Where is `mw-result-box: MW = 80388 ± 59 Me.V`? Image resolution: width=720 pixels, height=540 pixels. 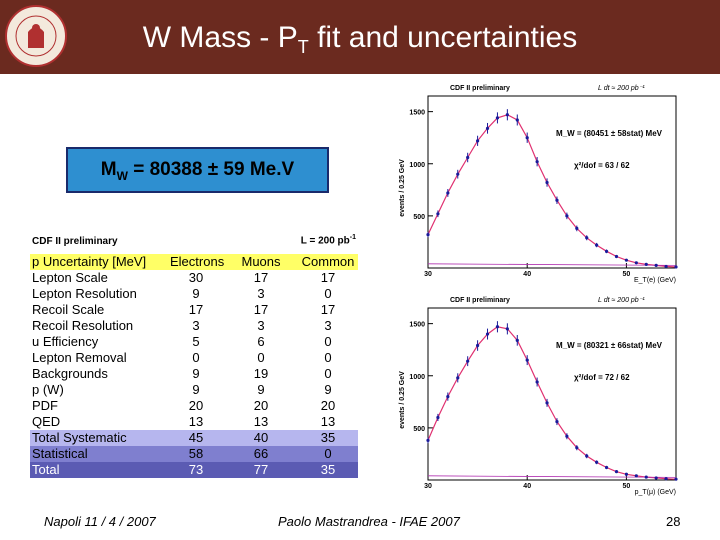 mw-result-box: MW = 80388 ± 59 Me.V is located at coordinates (197, 170).